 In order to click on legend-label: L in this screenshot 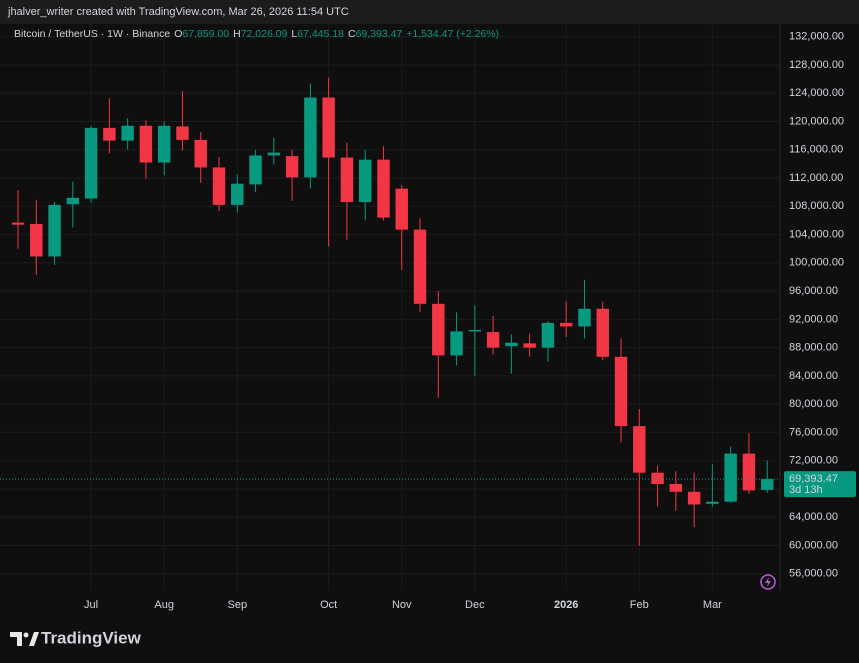, I will do `click(294, 34)`.